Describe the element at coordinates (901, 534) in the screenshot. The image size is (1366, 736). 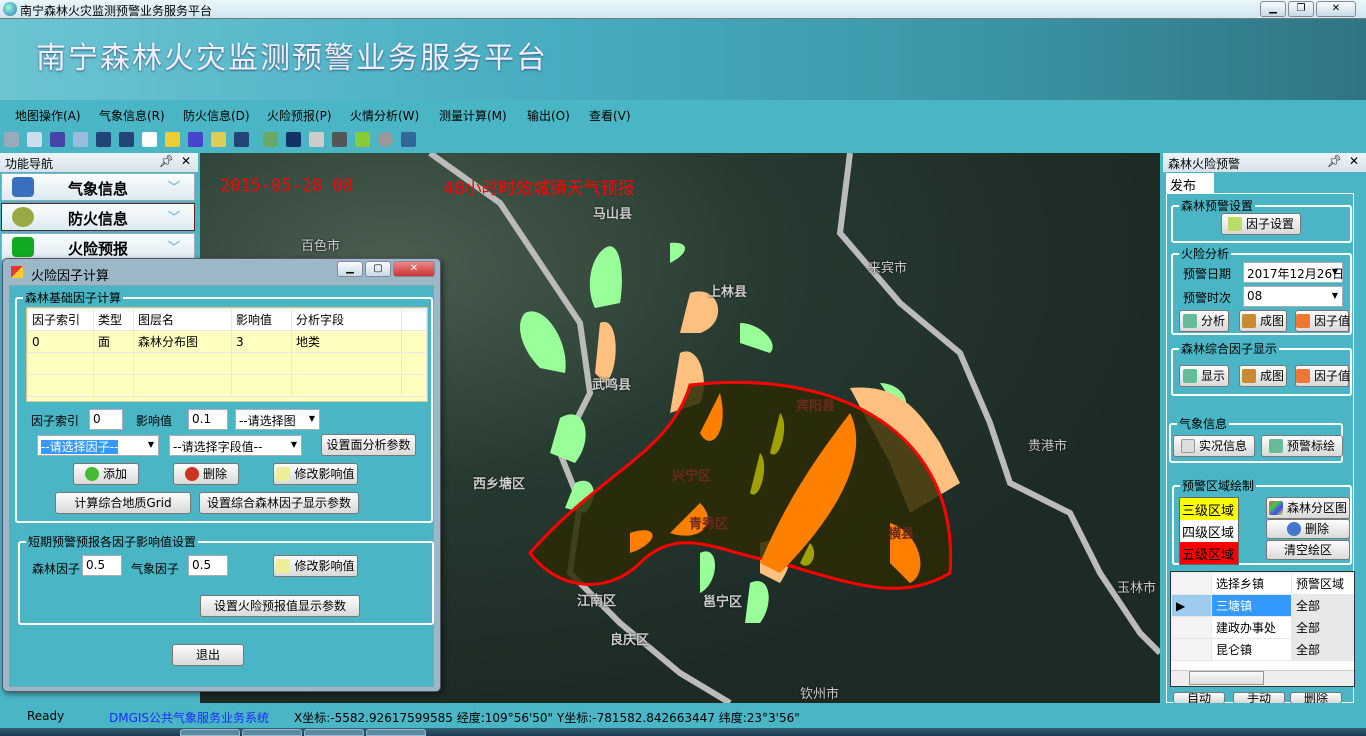
I see `map-label: 横县` at that location.